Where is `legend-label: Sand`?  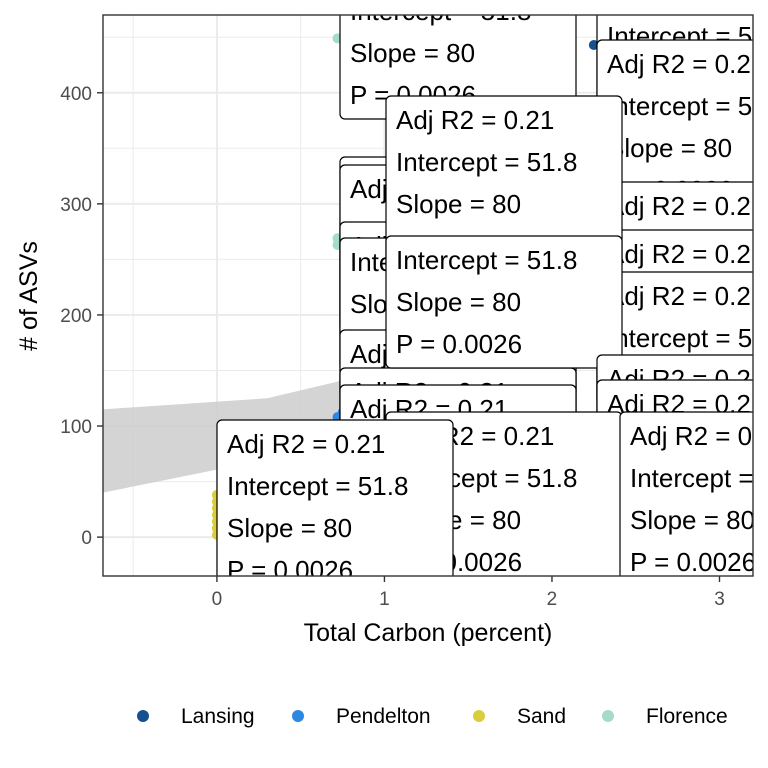 legend-label: Sand is located at coordinates (541, 716).